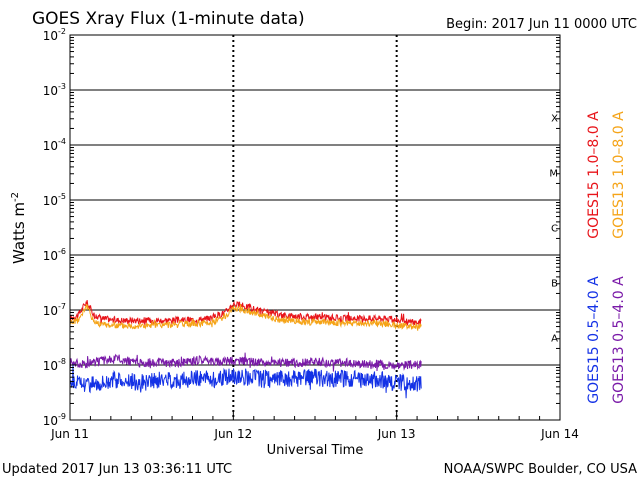 The image size is (640, 480). What do you see at coordinates (50, 366) in the screenshot?
I see `y-tick-base-6: 10` at bounding box center [50, 366].